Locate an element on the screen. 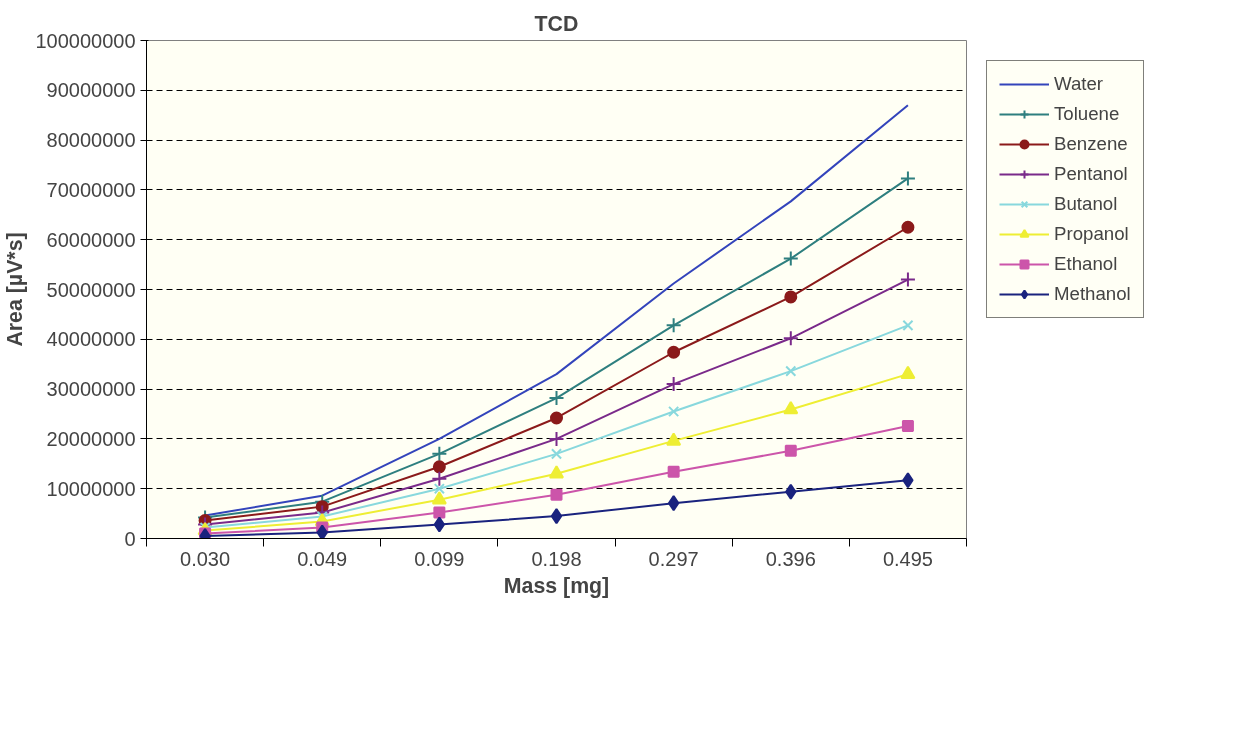 This screenshot has width=1240, height=740. legend-label: Benzene is located at coordinates (1091, 144).